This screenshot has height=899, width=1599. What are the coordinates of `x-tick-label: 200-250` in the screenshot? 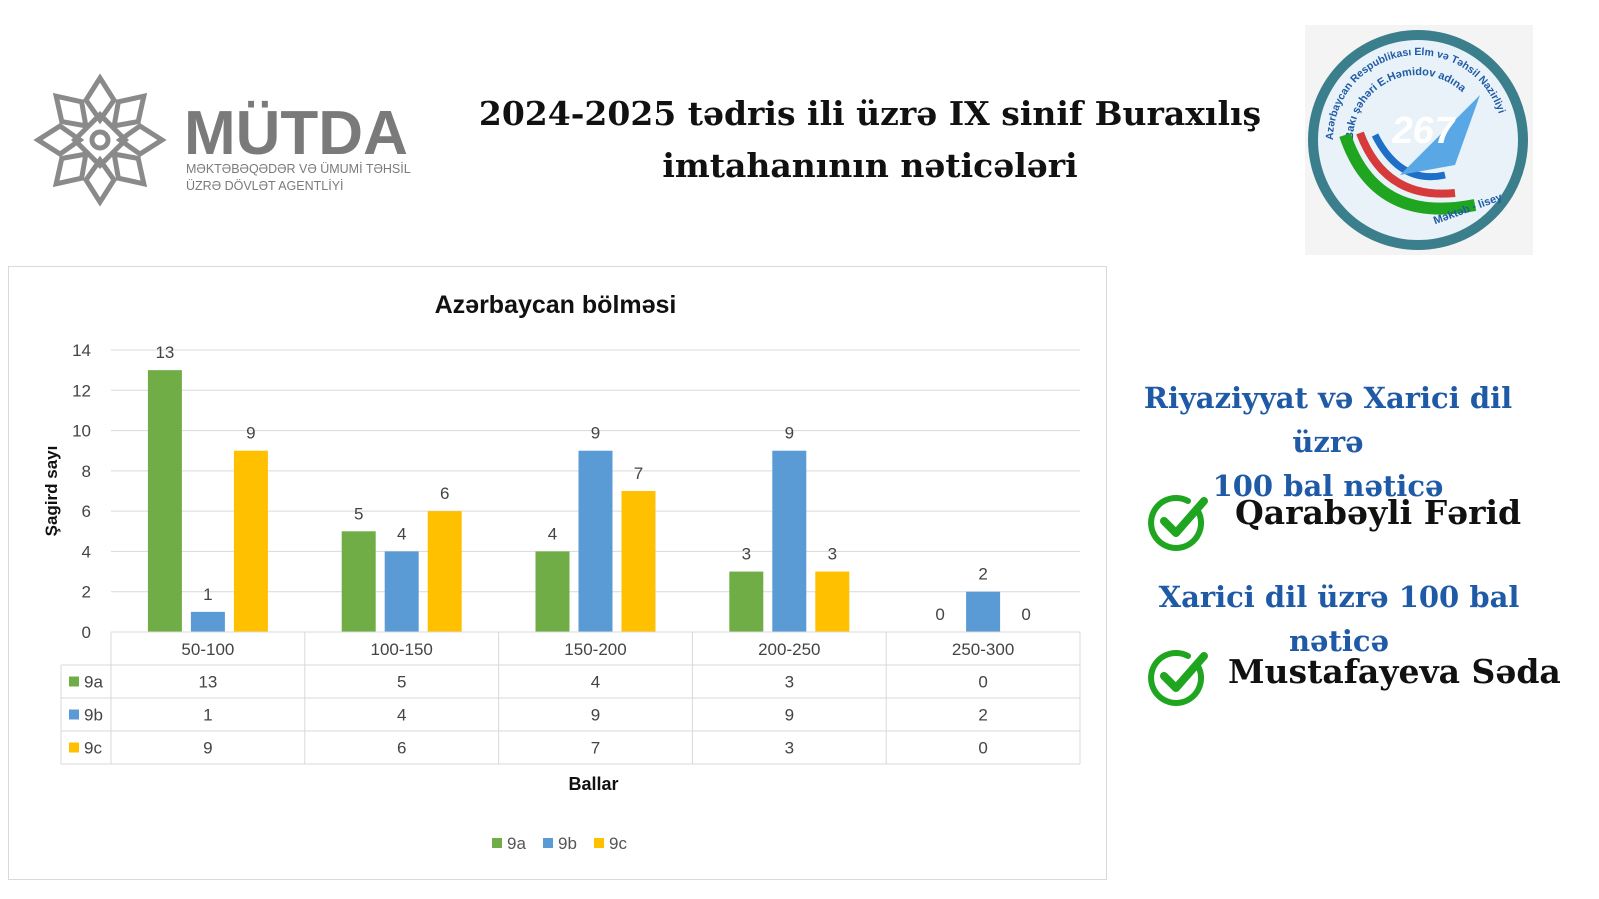 It's located at (789, 649).